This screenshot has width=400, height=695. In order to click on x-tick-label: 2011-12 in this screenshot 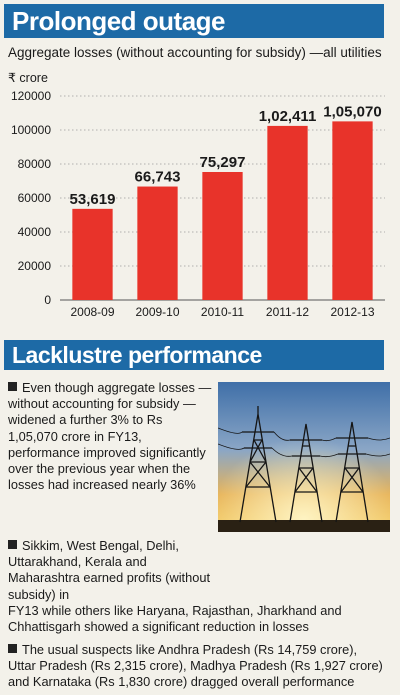, I will do `click(287, 312)`.